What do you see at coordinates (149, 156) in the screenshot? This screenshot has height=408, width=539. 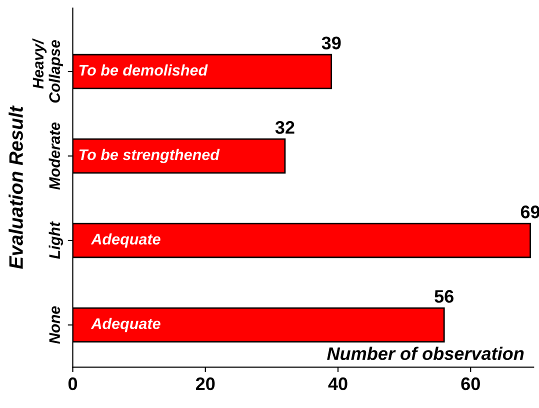 I see `annotation: To be strengthened` at bounding box center [149, 156].